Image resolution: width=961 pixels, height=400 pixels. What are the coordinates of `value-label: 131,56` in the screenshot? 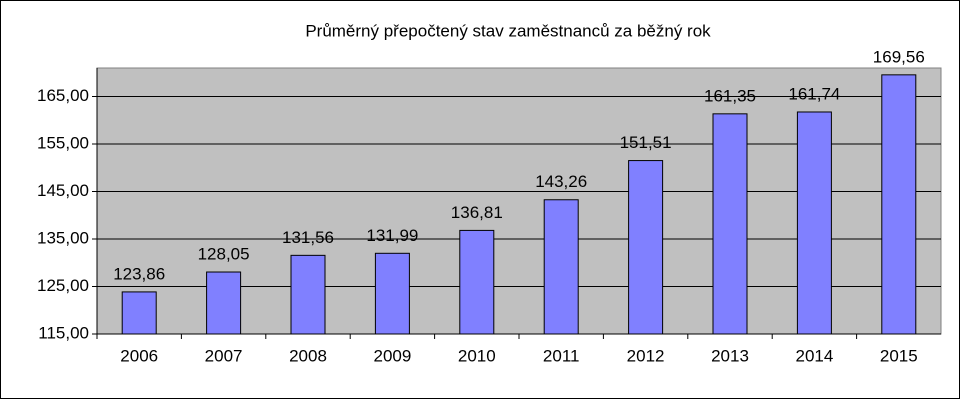 It's located at (308, 237).